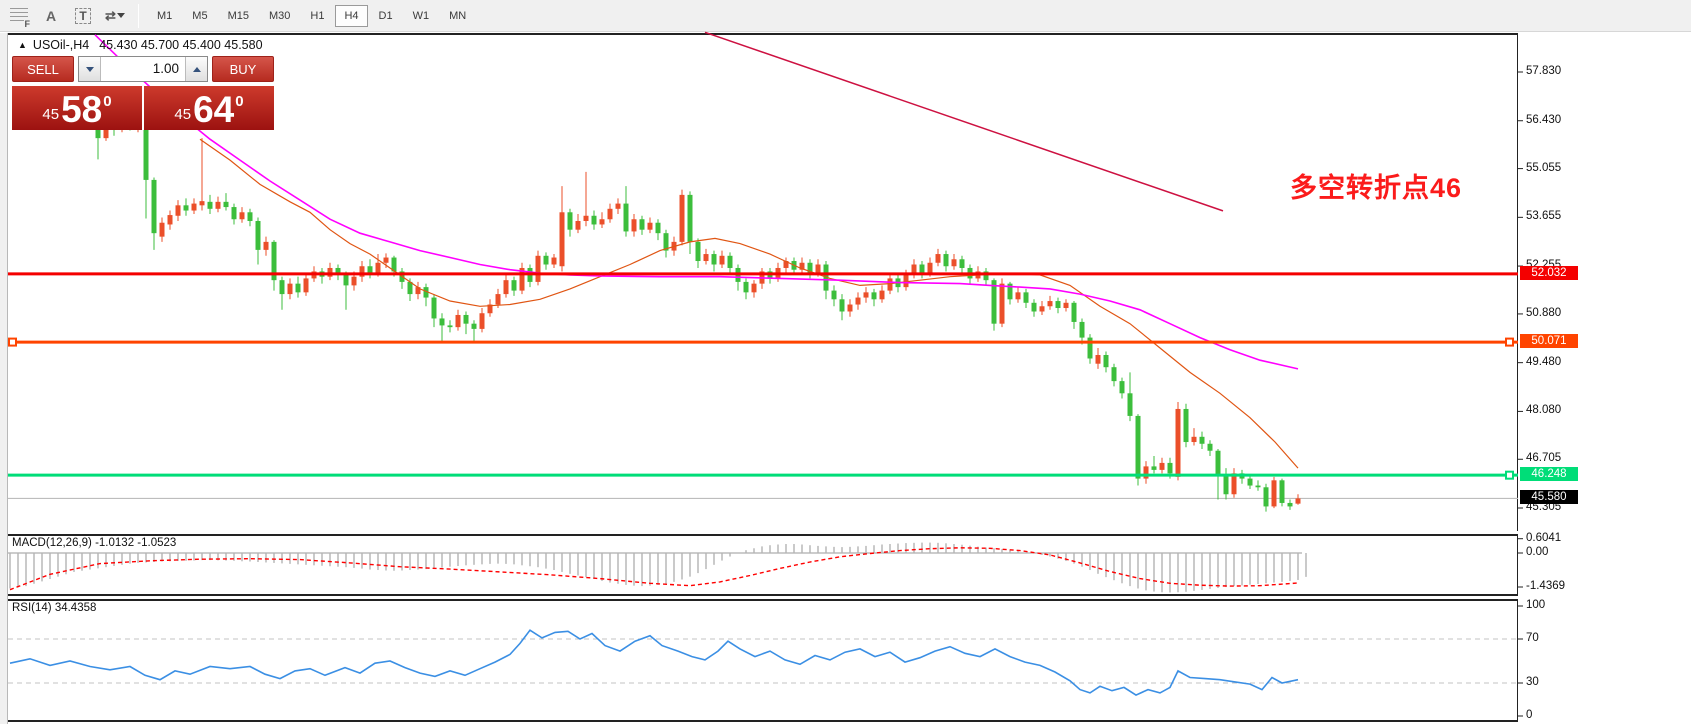 The image size is (1691, 724). Describe the element at coordinates (239, 101) in the screenshot. I see `buy-price-sup: 0` at that location.